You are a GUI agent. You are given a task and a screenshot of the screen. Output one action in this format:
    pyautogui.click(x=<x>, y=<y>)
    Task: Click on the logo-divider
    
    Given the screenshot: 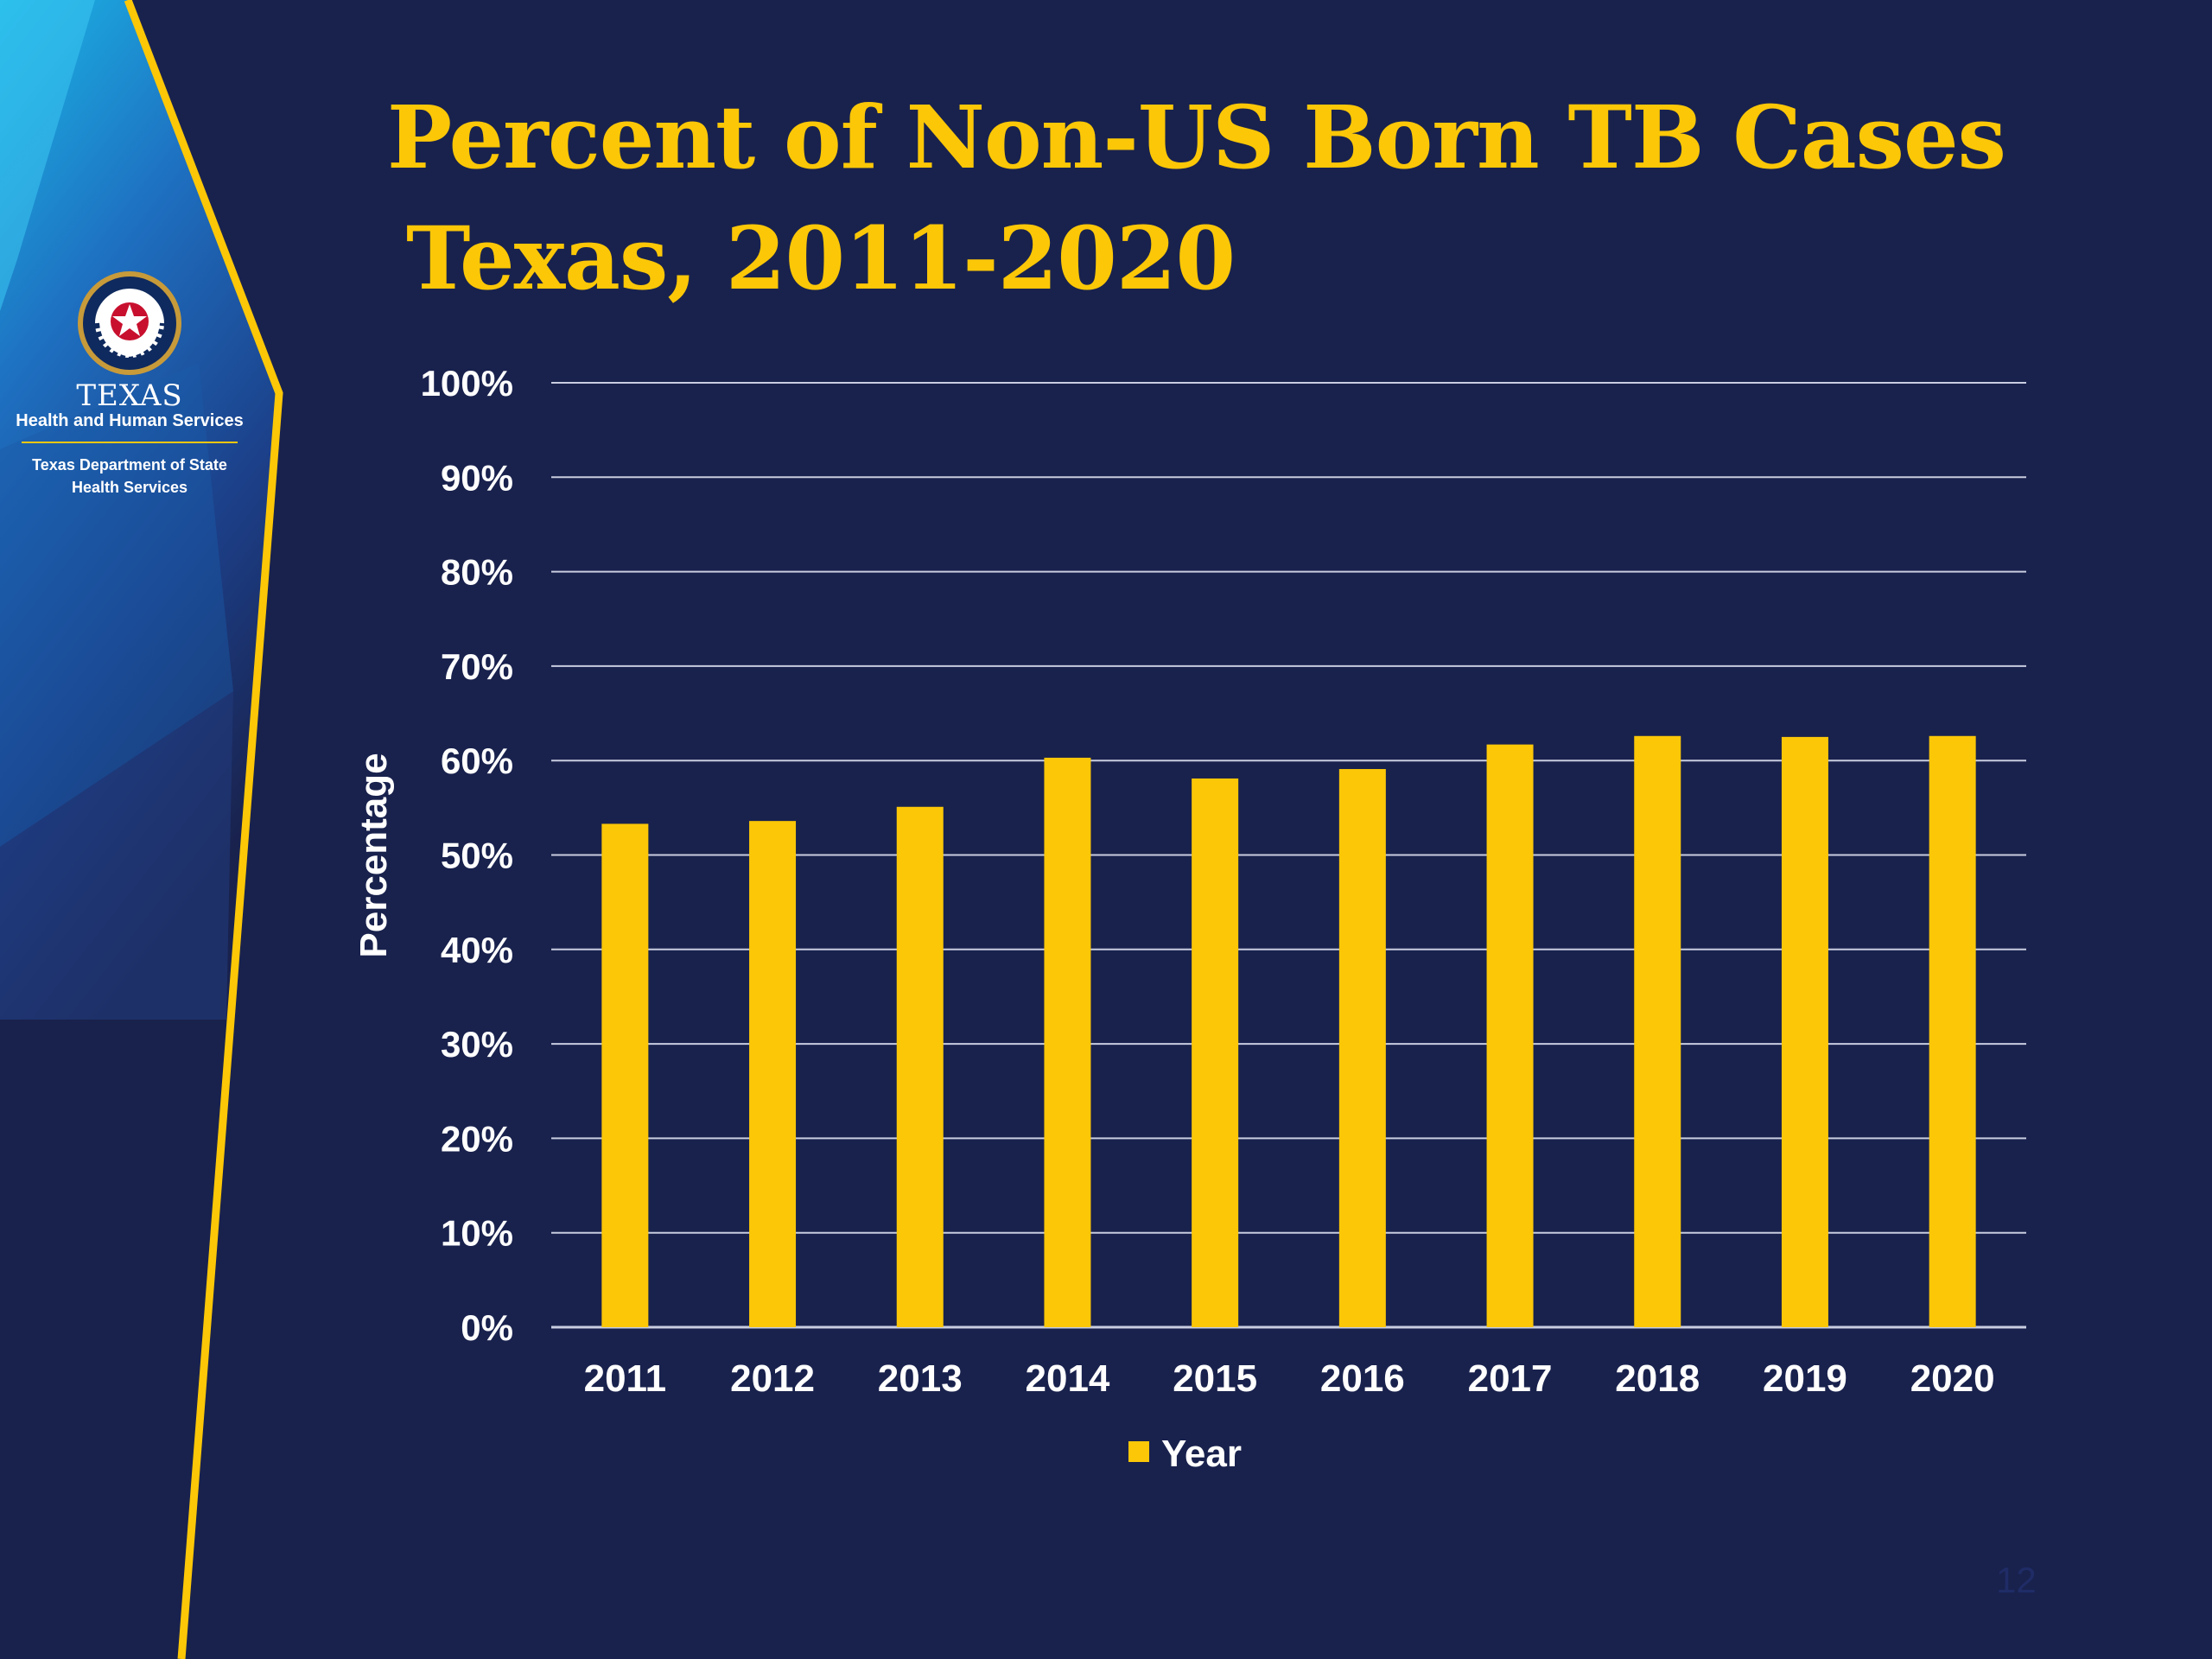 What is the action you would take?
    pyautogui.click(x=130, y=442)
    